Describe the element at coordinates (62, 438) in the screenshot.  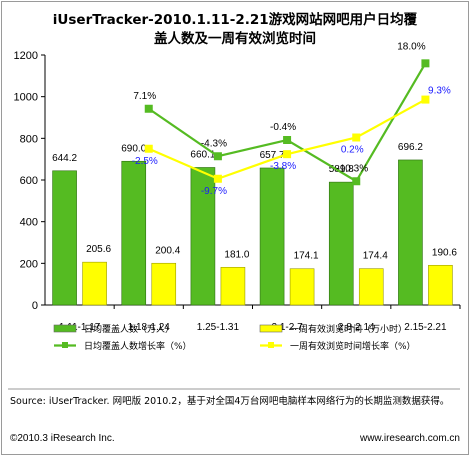
I see `copyright: ©2010.3 iResearch Inc.` at that location.